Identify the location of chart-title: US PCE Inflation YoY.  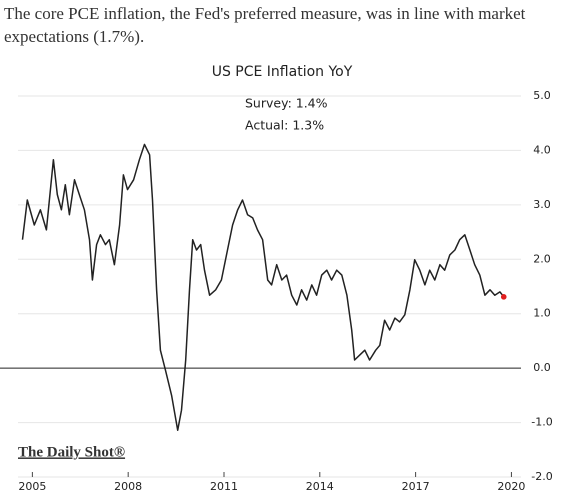
(282, 72).